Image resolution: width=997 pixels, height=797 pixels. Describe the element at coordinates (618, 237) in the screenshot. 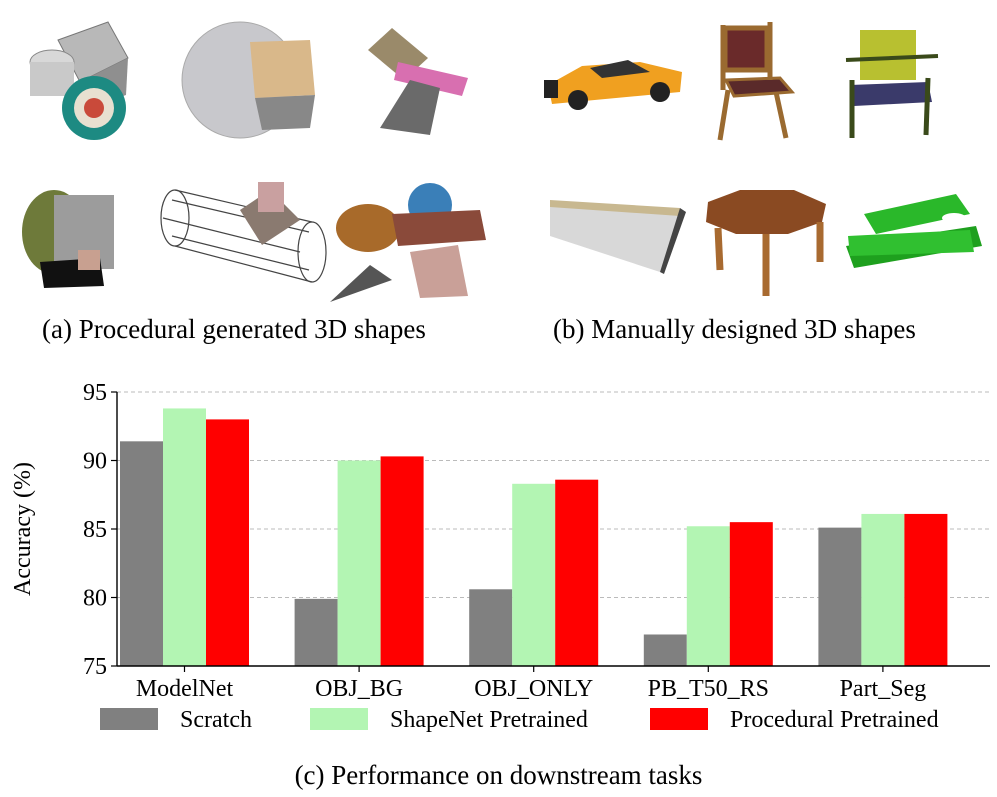

I see `bench` at that location.